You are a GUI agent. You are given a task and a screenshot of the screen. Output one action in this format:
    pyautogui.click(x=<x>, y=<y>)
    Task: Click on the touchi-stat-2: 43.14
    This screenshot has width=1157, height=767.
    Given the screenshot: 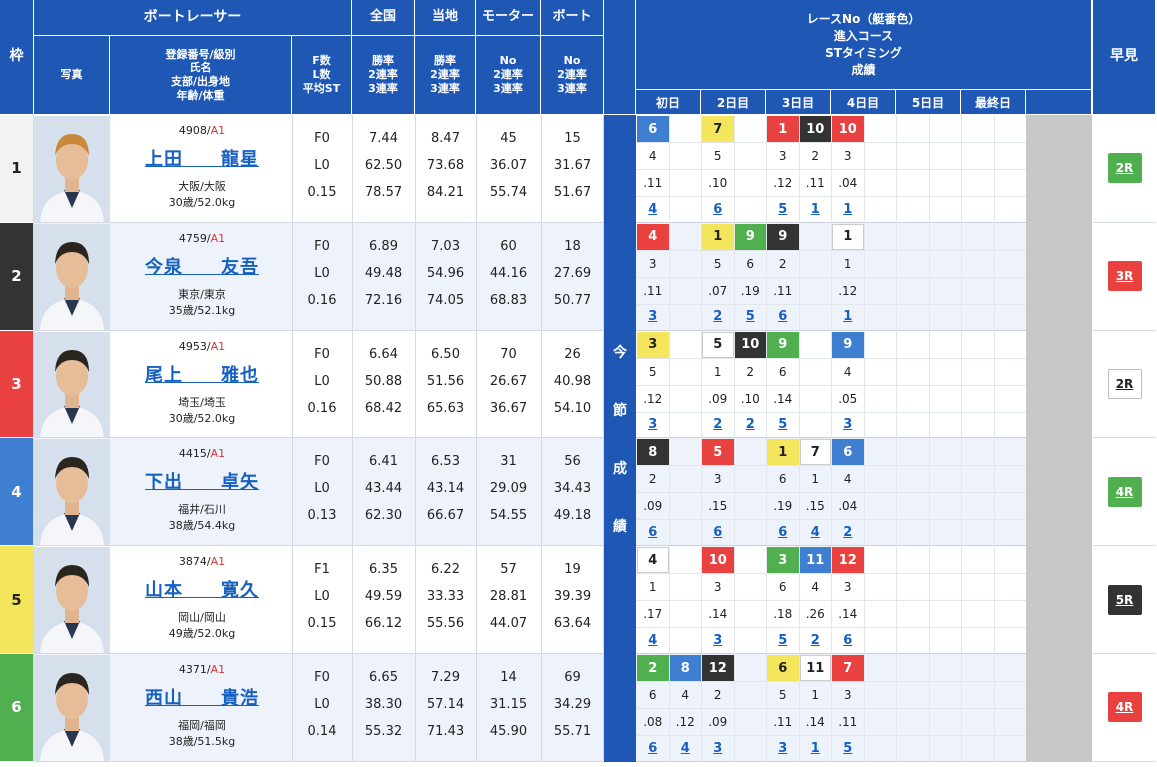 What is the action you would take?
    pyautogui.click(x=445, y=489)
    